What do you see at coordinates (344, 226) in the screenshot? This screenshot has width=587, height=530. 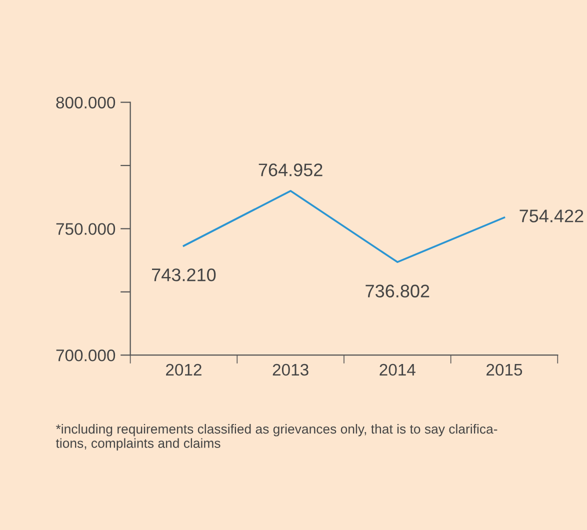 I see `line-series` at bounding box center [344, 226].